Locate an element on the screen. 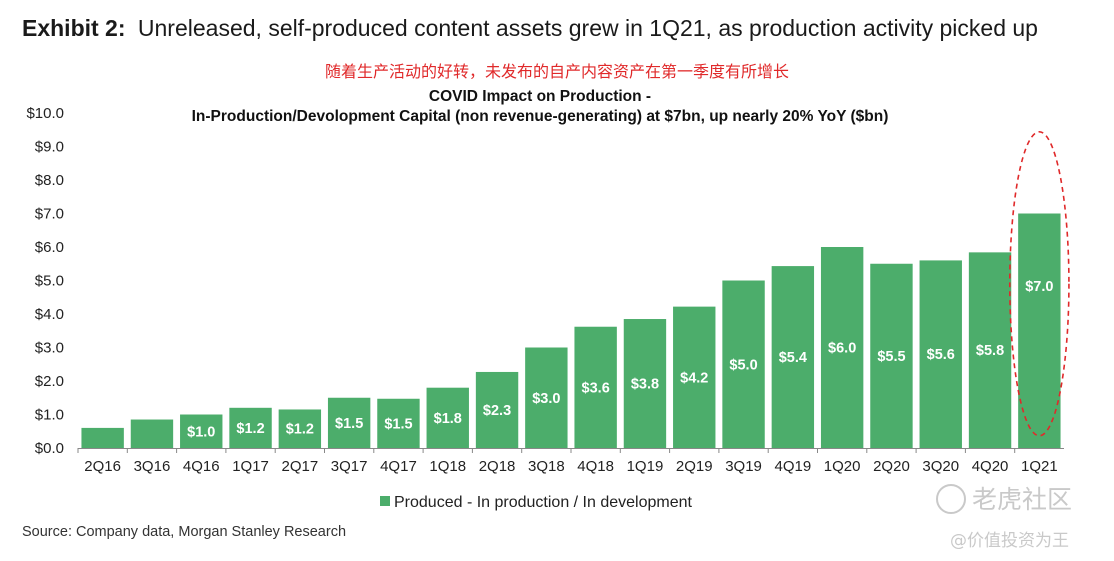 This screenshot has height=561, width=1114. x-tick-label: 4Q19 is located at coordinates (792, 466).